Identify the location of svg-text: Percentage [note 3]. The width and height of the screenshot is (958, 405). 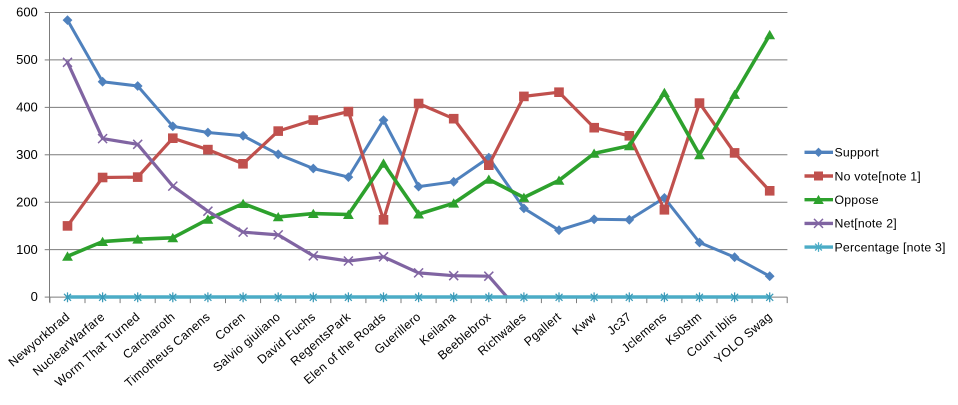
(890, 247).